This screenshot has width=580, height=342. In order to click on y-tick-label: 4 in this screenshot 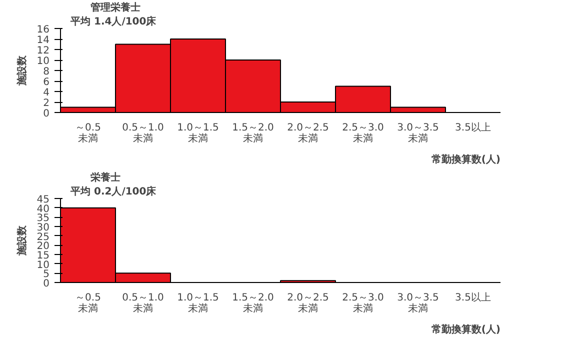, I will do `click(46, 93)`.